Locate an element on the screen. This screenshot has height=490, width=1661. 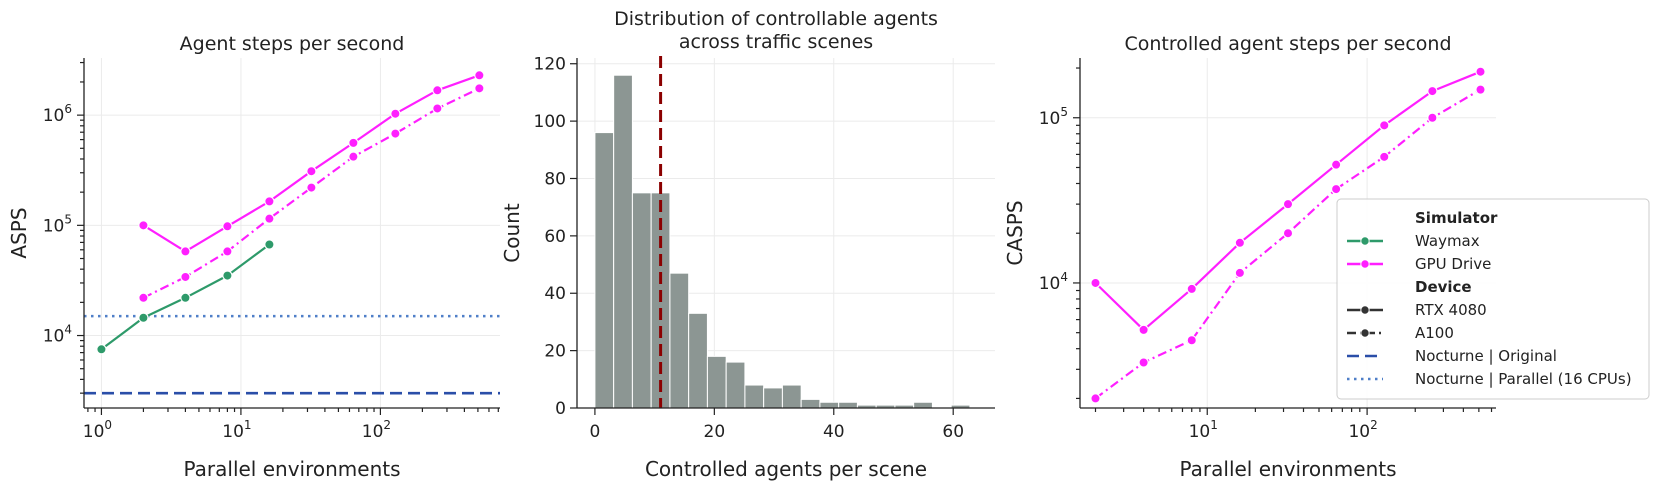
legend-label: RTX 4080 is located at coordinates (1451, 310).